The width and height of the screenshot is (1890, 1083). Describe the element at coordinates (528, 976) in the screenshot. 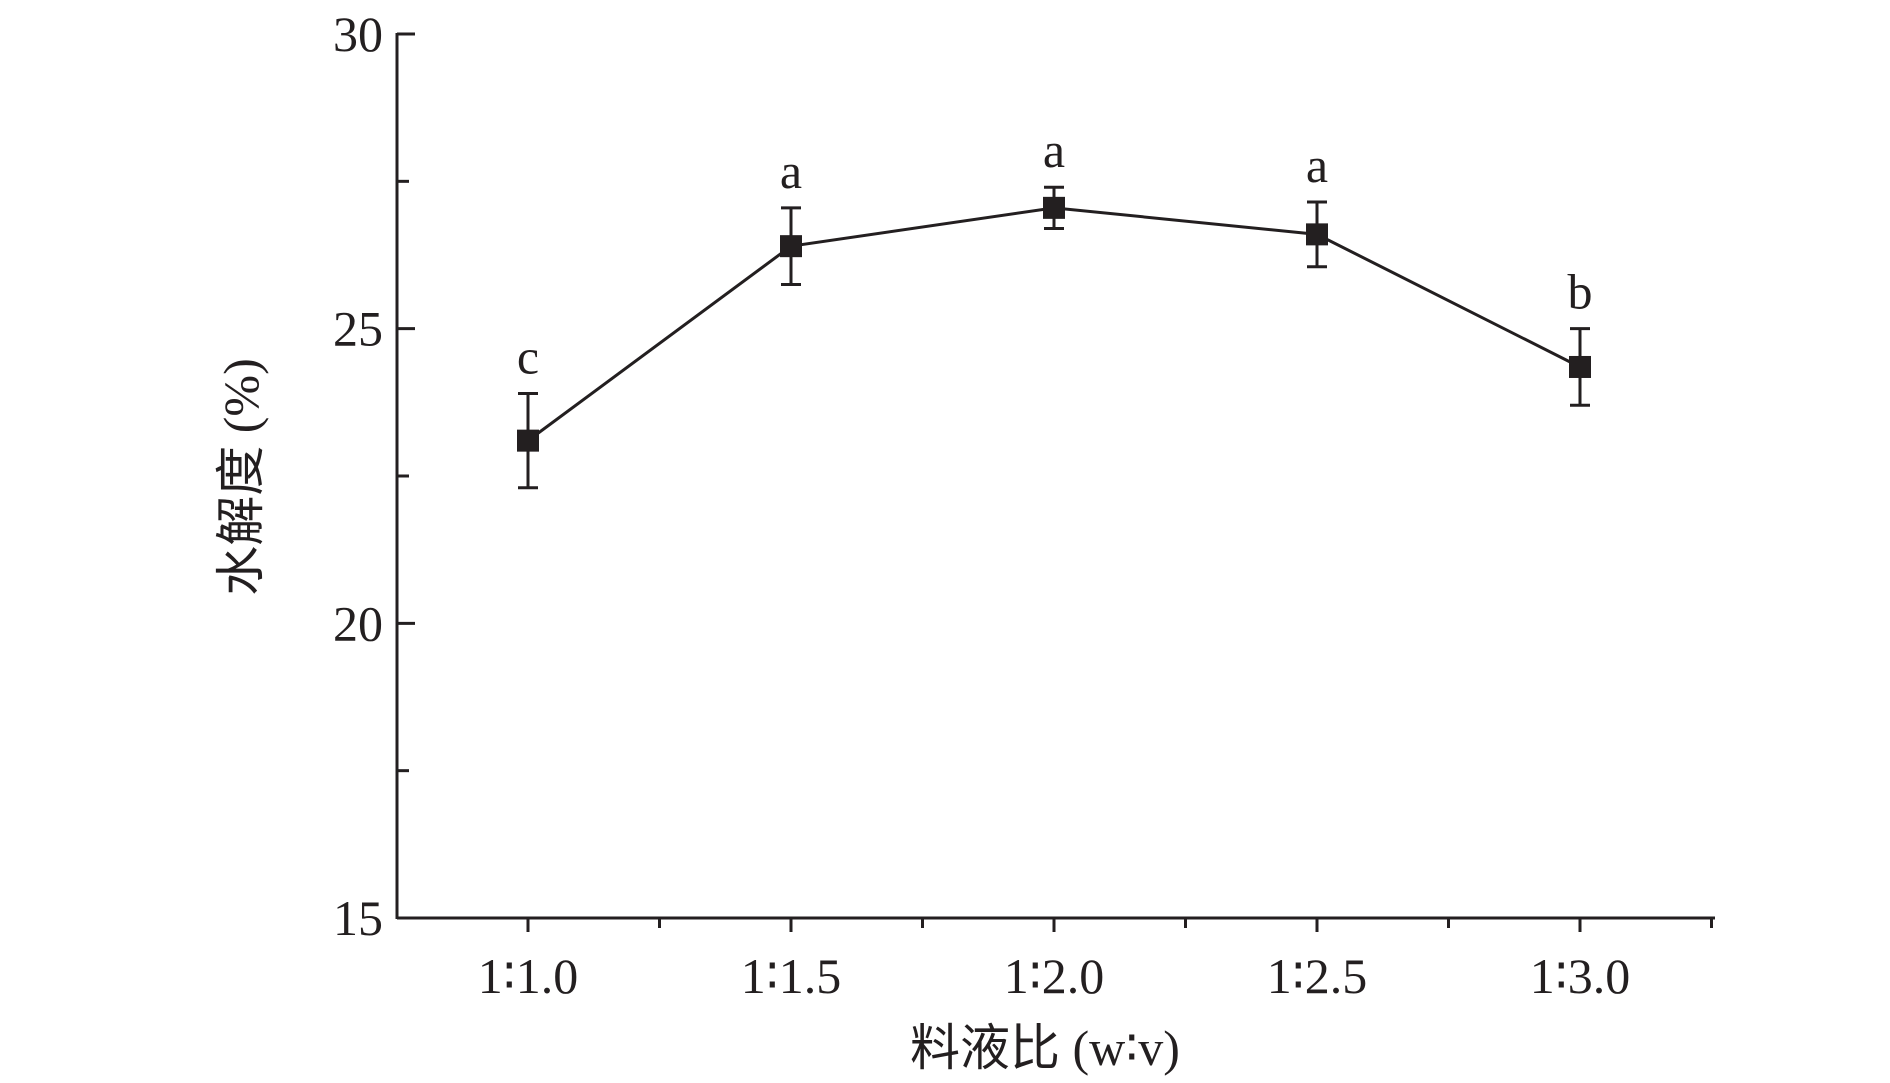

I see `x-tick-label: 1∶1.0` at that location.